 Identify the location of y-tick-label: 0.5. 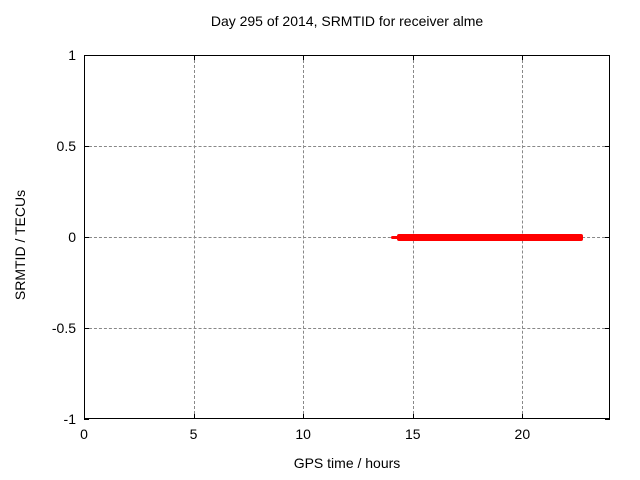
(66, 146).